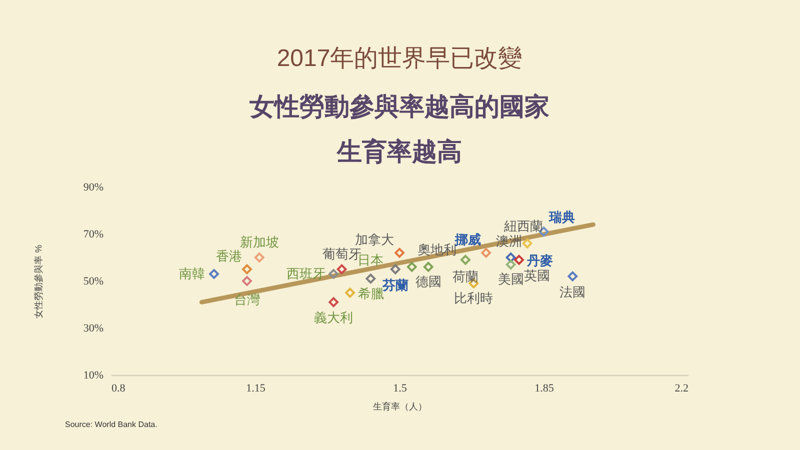  What do you see at coordinates (256, 388) in the screenshot?
I see `x-tick-label: 1.15` at bounding box center [256, 388].